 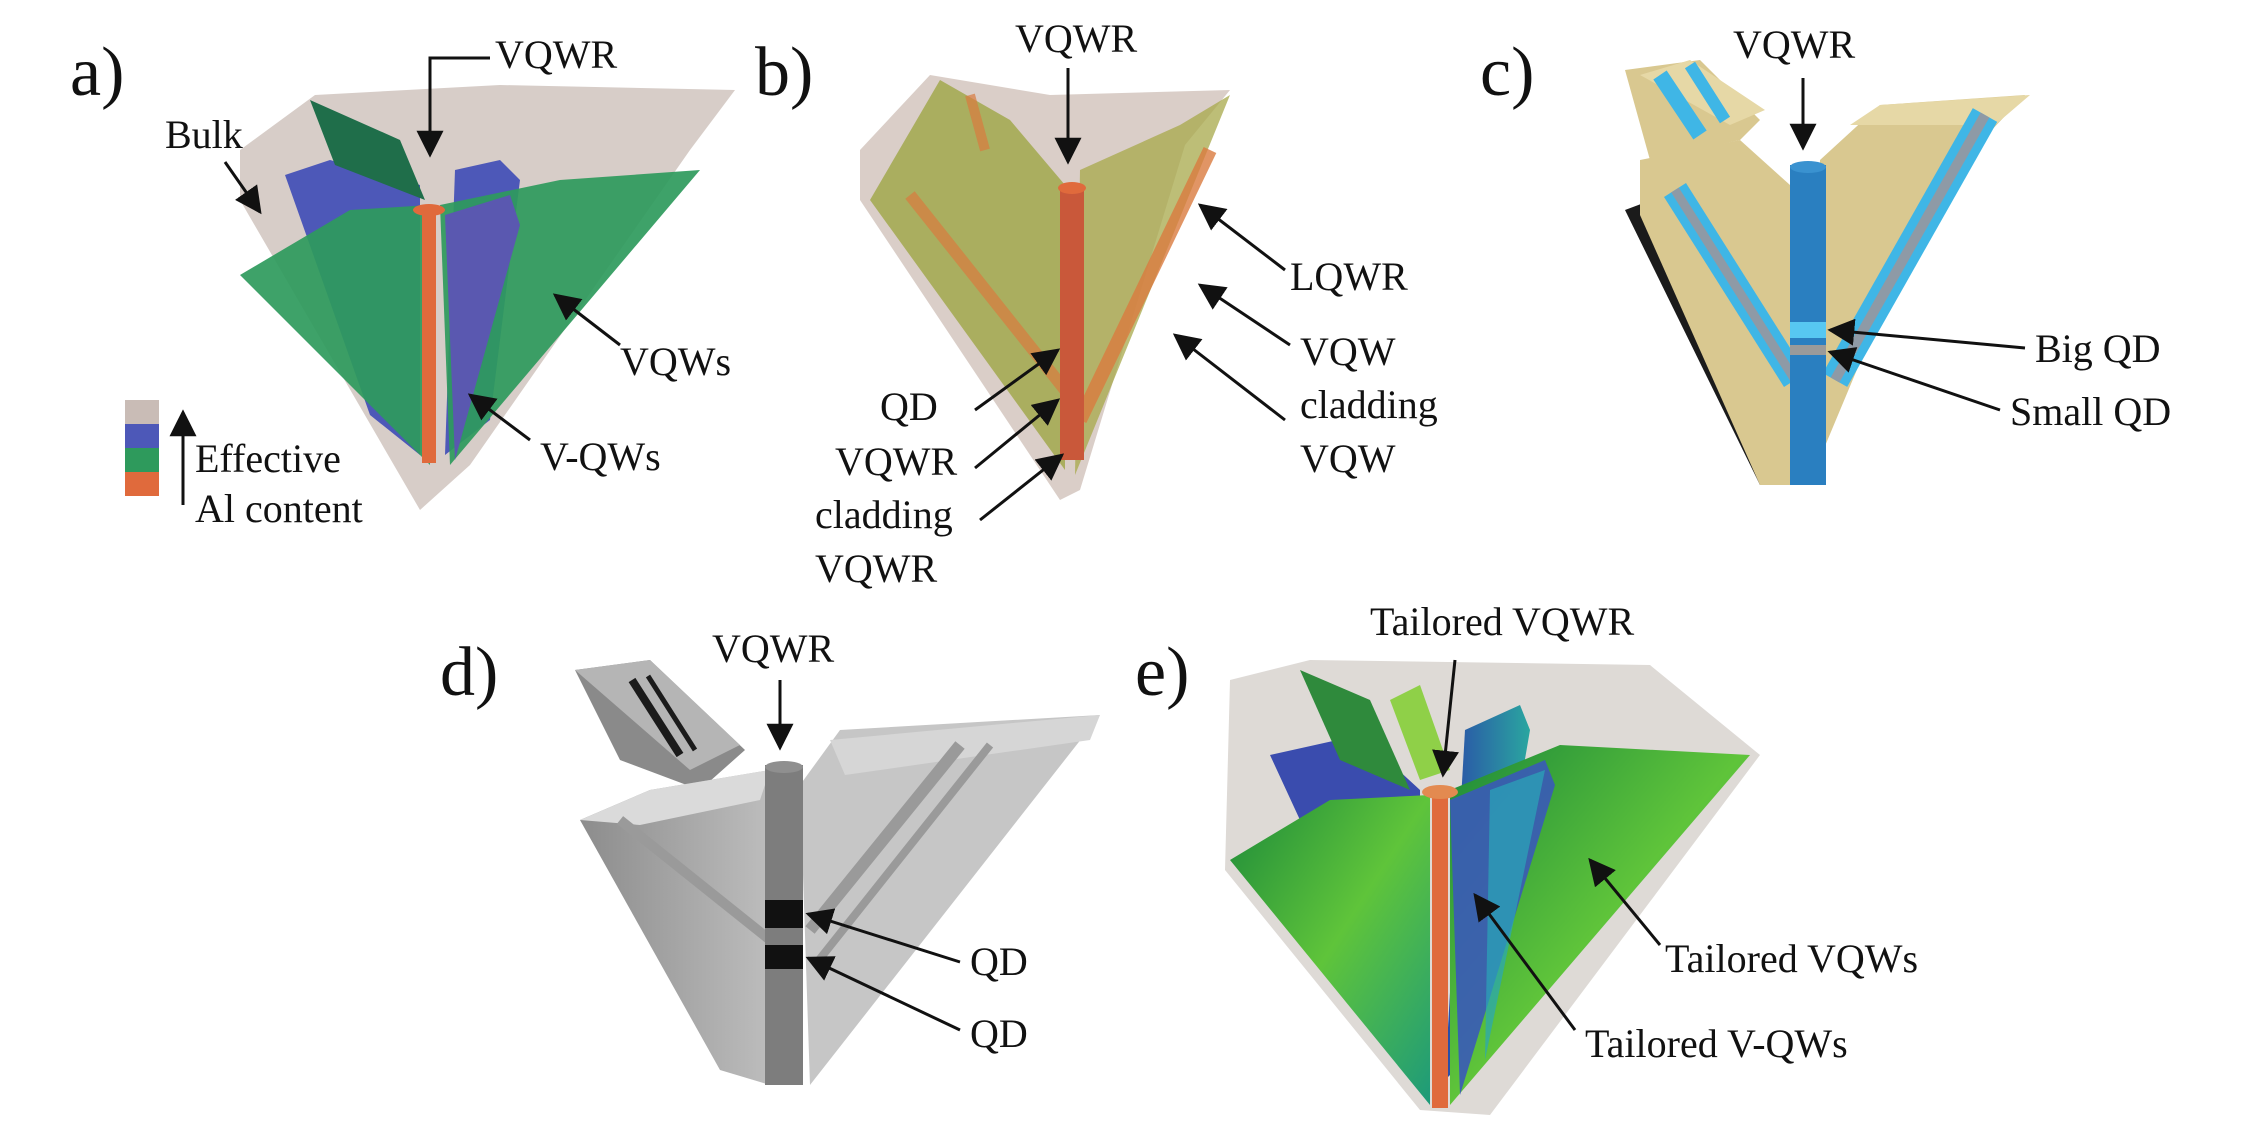 I want to click on panel-c-wing-left, so click(x=1715, y=312).